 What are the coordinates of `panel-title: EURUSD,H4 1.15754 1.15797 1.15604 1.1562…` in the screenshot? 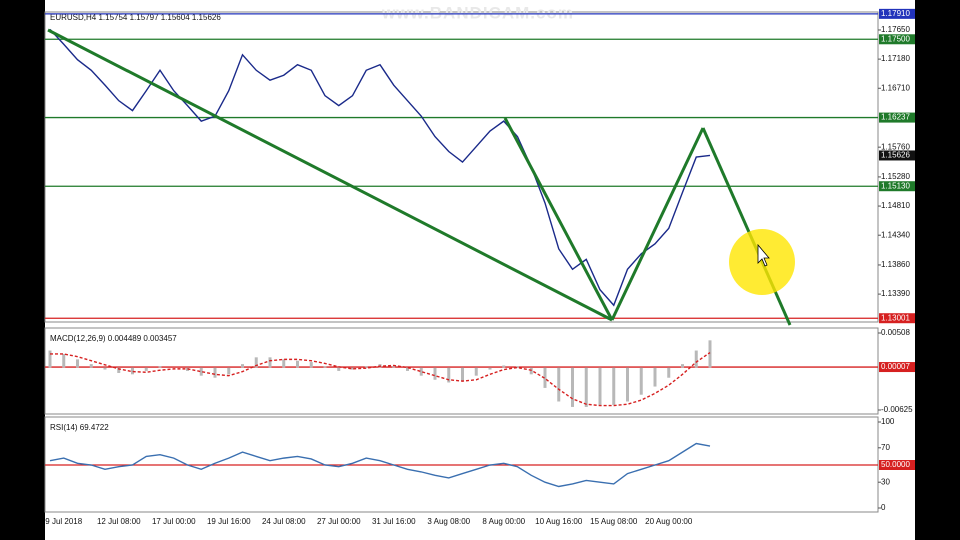 It's located at (135, 17).